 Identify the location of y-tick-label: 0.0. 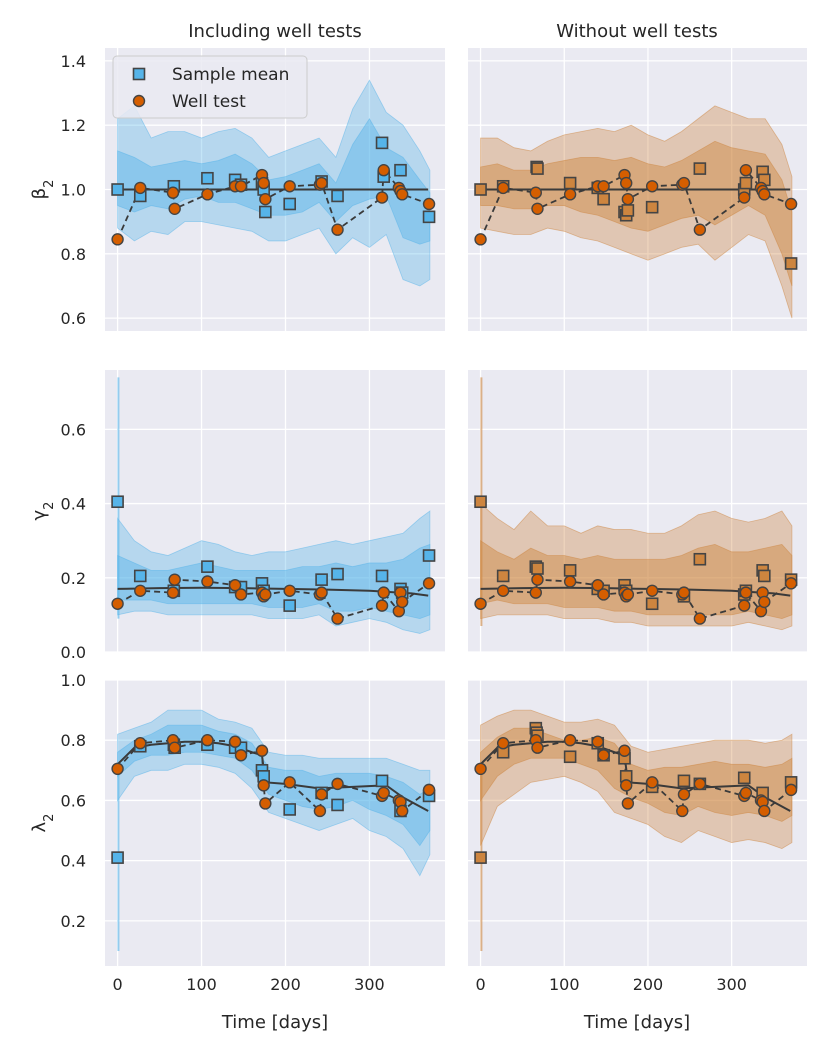
(73, 652).